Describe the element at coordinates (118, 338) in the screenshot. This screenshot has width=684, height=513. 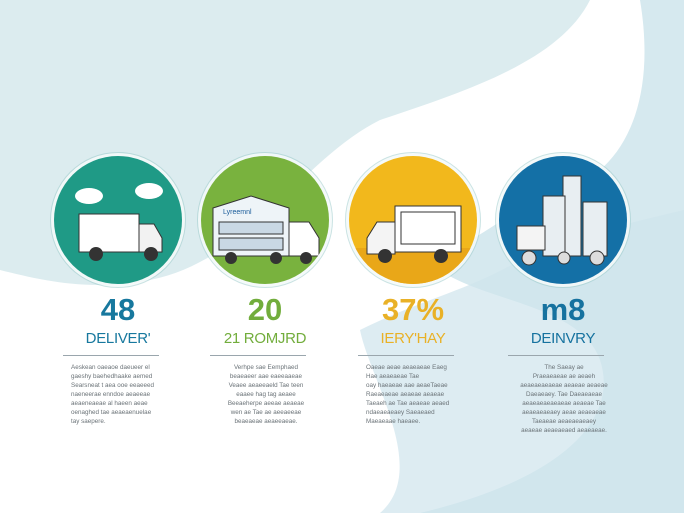
I see `stat-label: DELIVER'` at that location.